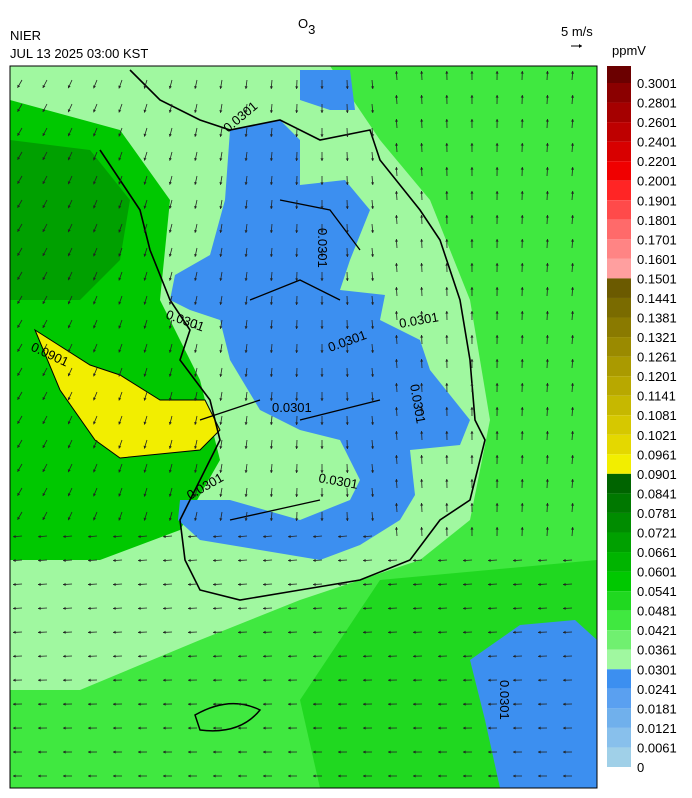  What do you see at coordinates (322, 248) in the screenshot?
I see `contour-label: 0.0301` at bounding box center [322, 248].